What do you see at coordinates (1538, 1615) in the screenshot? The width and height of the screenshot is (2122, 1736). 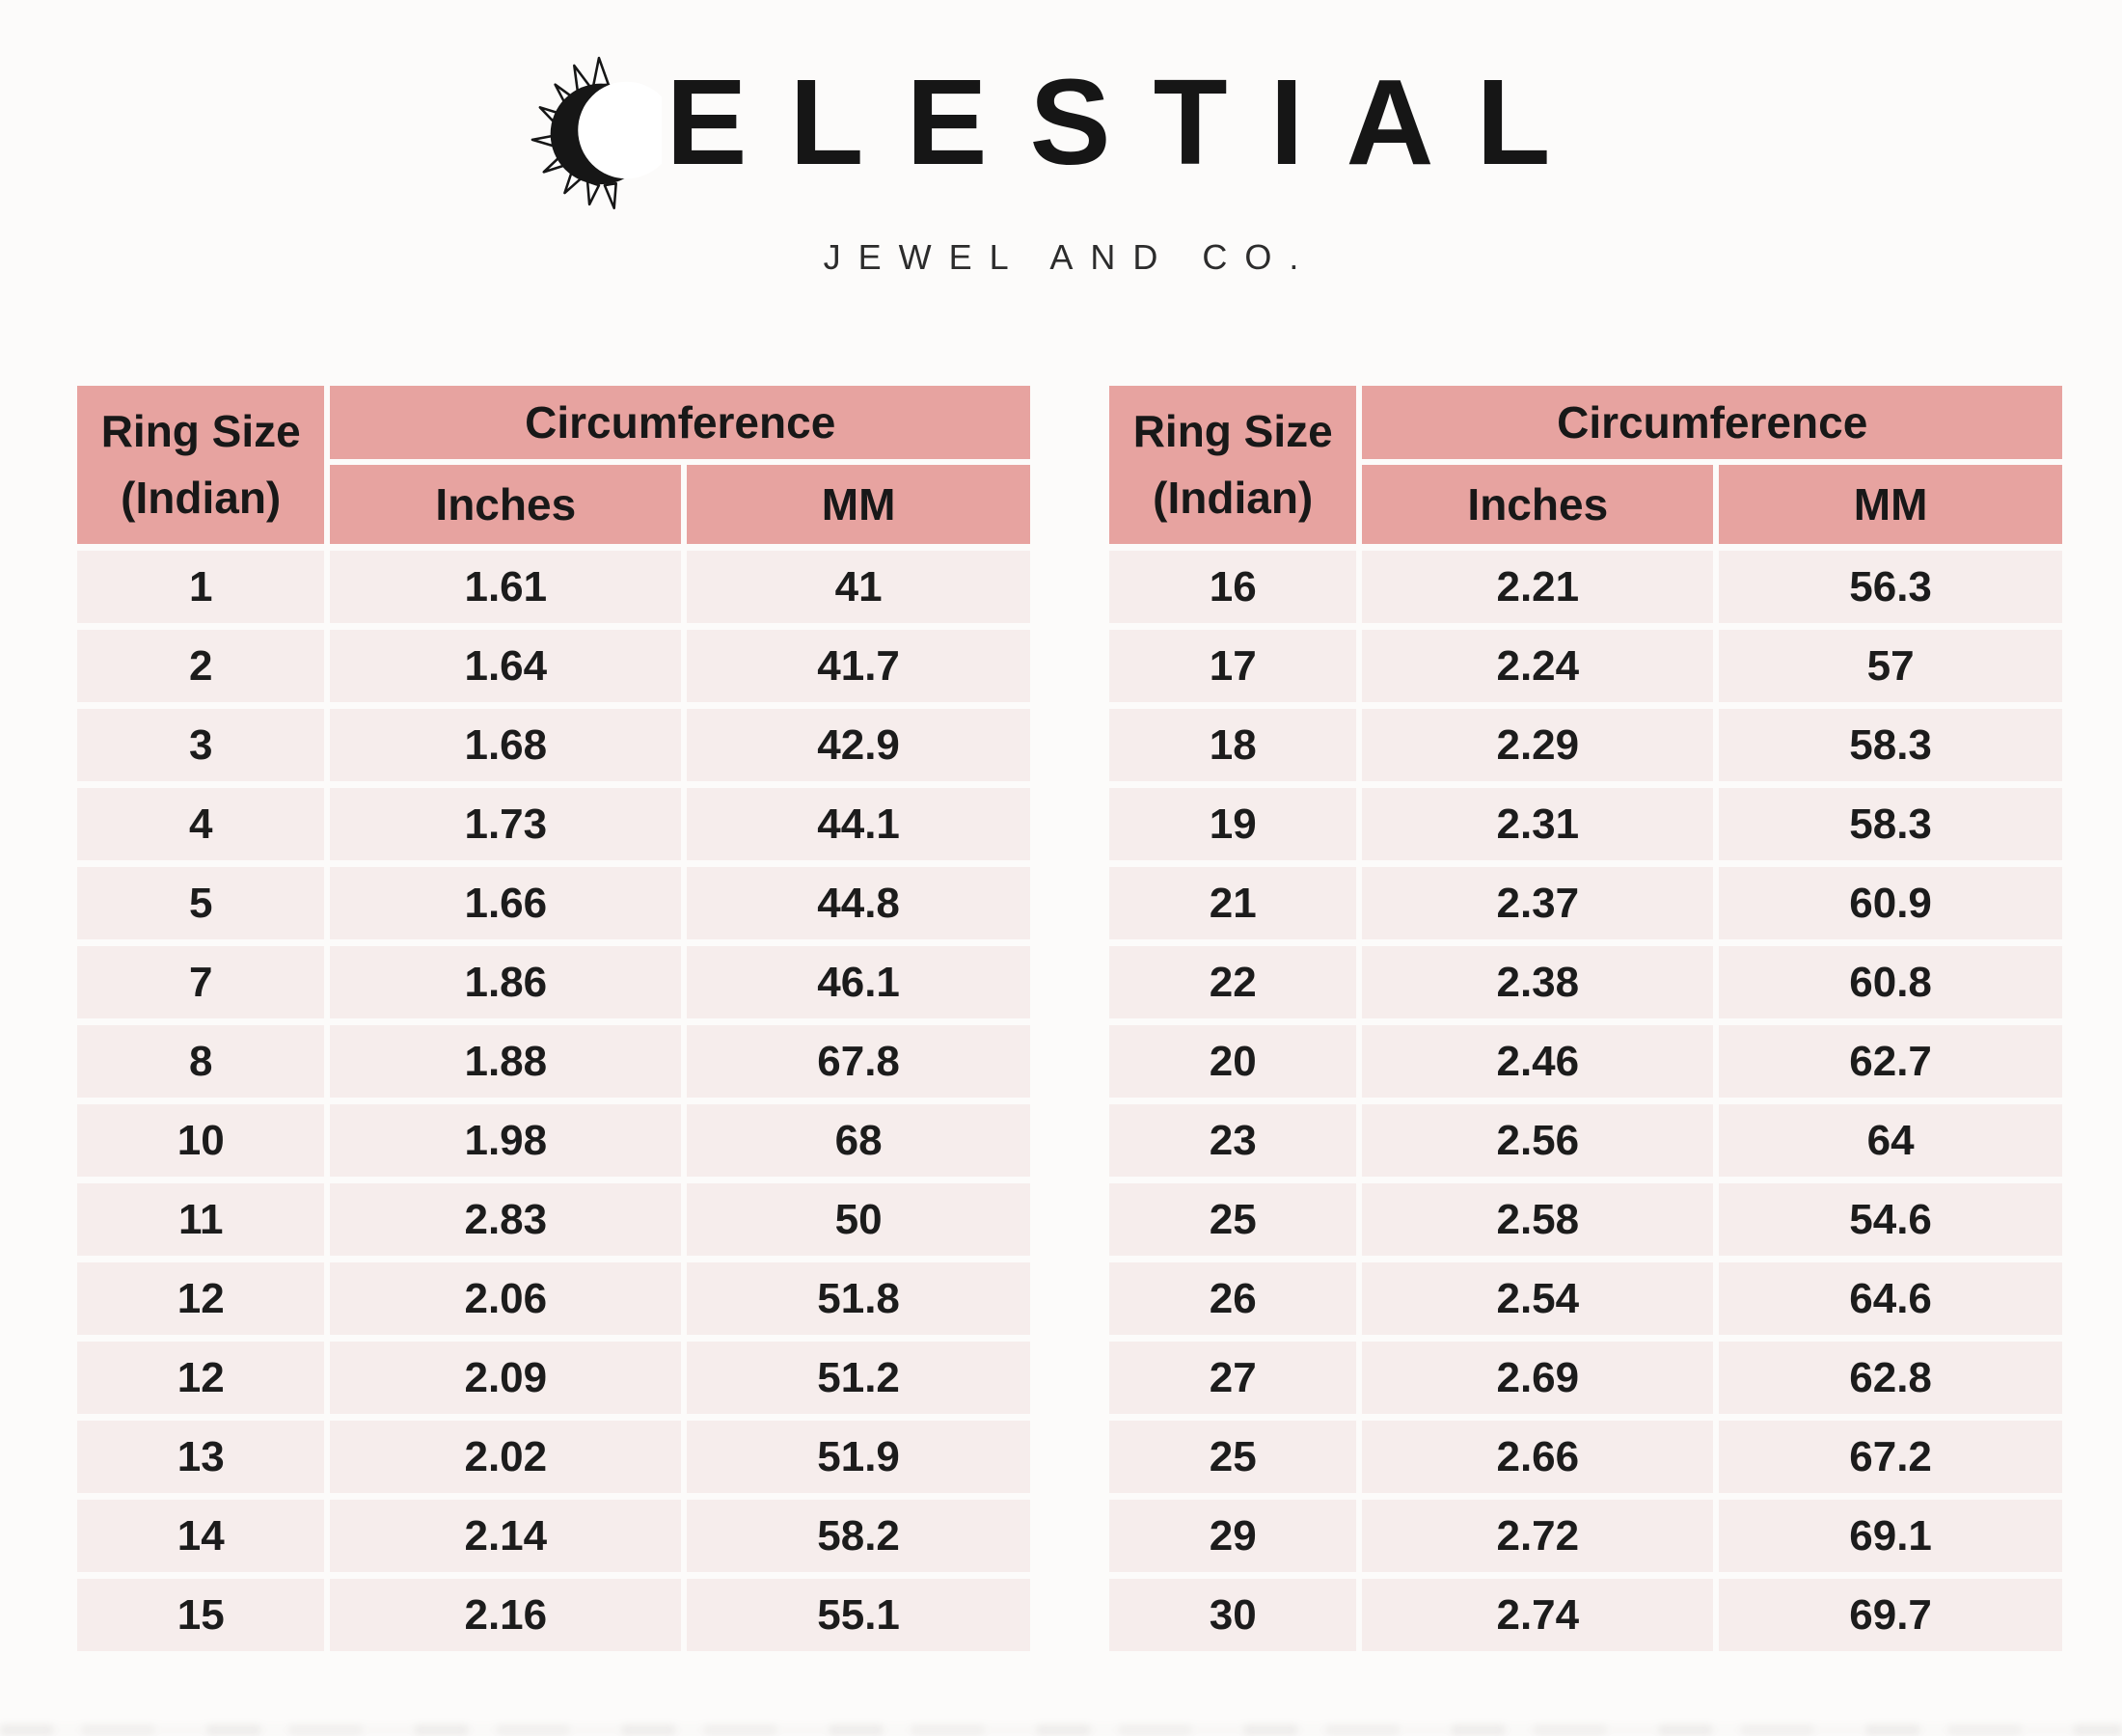 I see `table-cell: 2.74` at bounding box center [1538, 1615].